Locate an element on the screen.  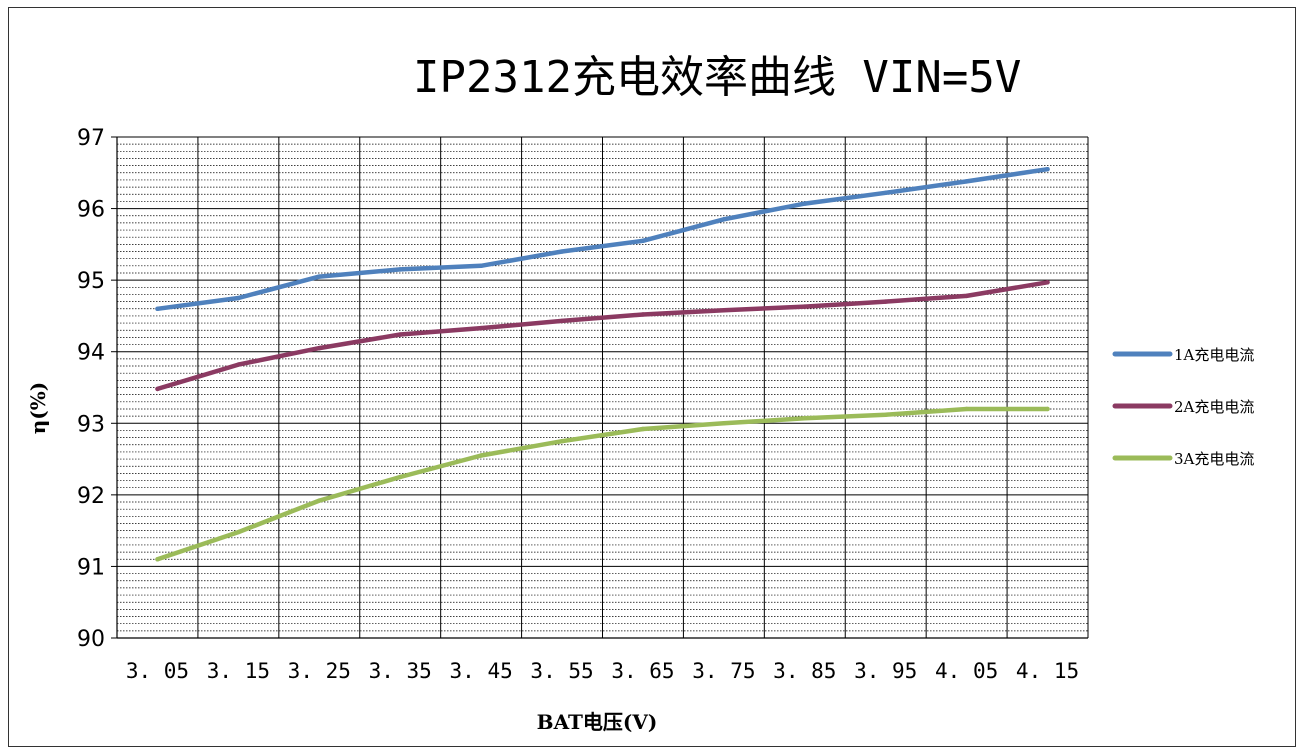
y-tick-label: 92 is located at coordinates (91, 496).